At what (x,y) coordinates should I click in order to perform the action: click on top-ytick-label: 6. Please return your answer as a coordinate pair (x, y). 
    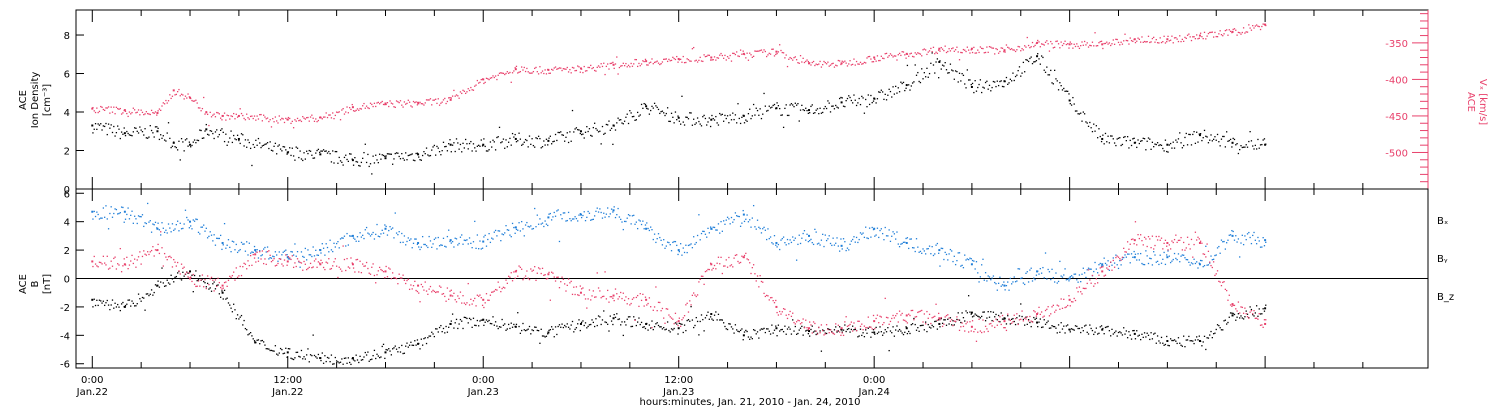
    Looking at the image, I should click on (67, 75).